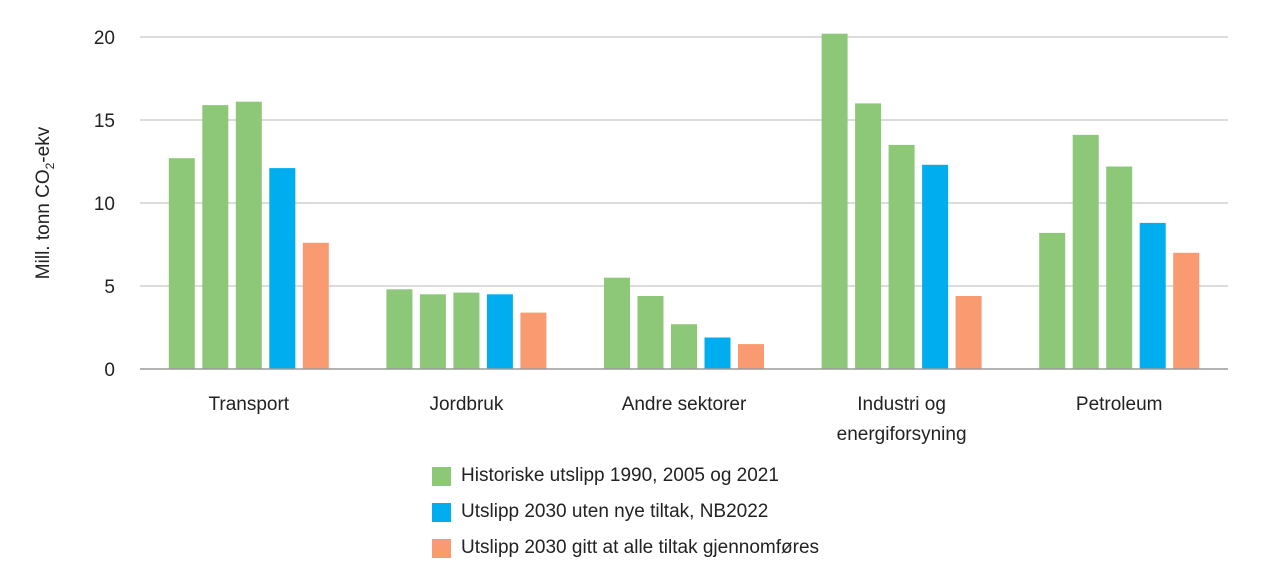 This screenshot has width=1263, height=582. I want to click on legend-swatch-all-measures, so click(441, 548).